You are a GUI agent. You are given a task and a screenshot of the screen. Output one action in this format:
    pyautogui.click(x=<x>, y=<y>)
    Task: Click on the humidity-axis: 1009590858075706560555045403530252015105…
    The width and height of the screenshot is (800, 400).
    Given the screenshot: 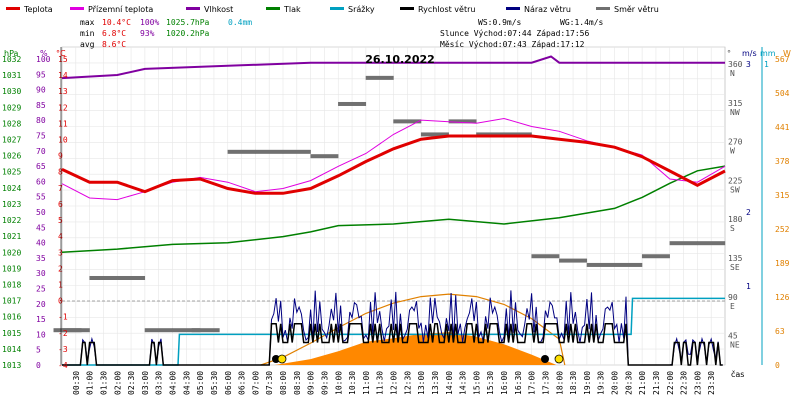 What is the action you would take?
    pyautogui.click(x=43, y=212)
    